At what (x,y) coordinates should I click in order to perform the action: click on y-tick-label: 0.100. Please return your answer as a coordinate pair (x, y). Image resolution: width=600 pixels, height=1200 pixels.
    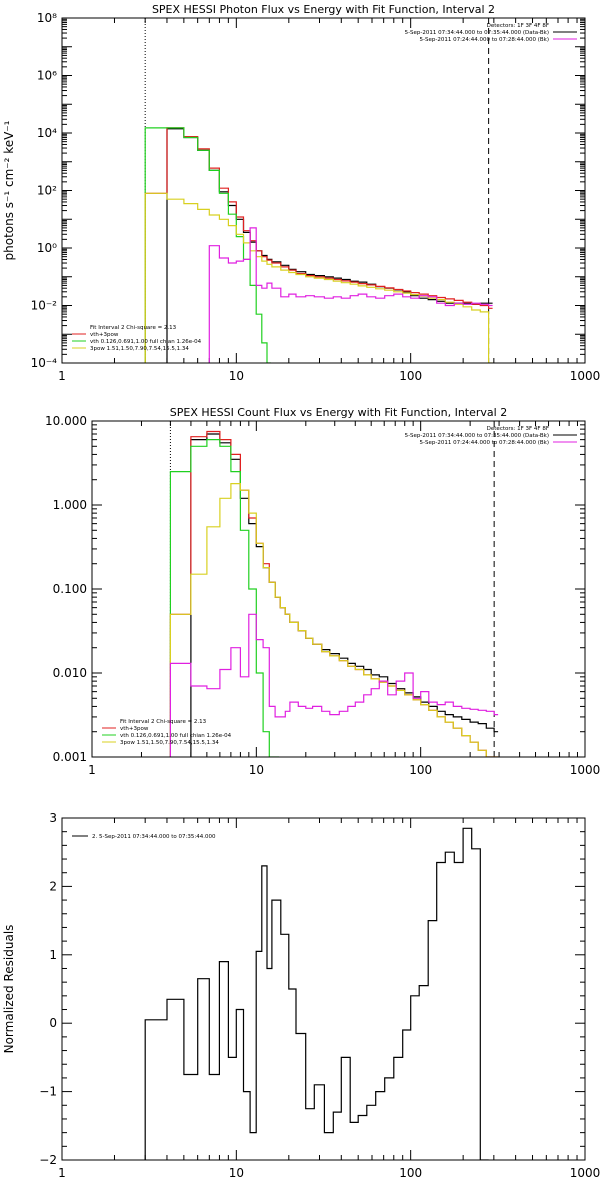
    Looking at the image, I should click on (70, 589).